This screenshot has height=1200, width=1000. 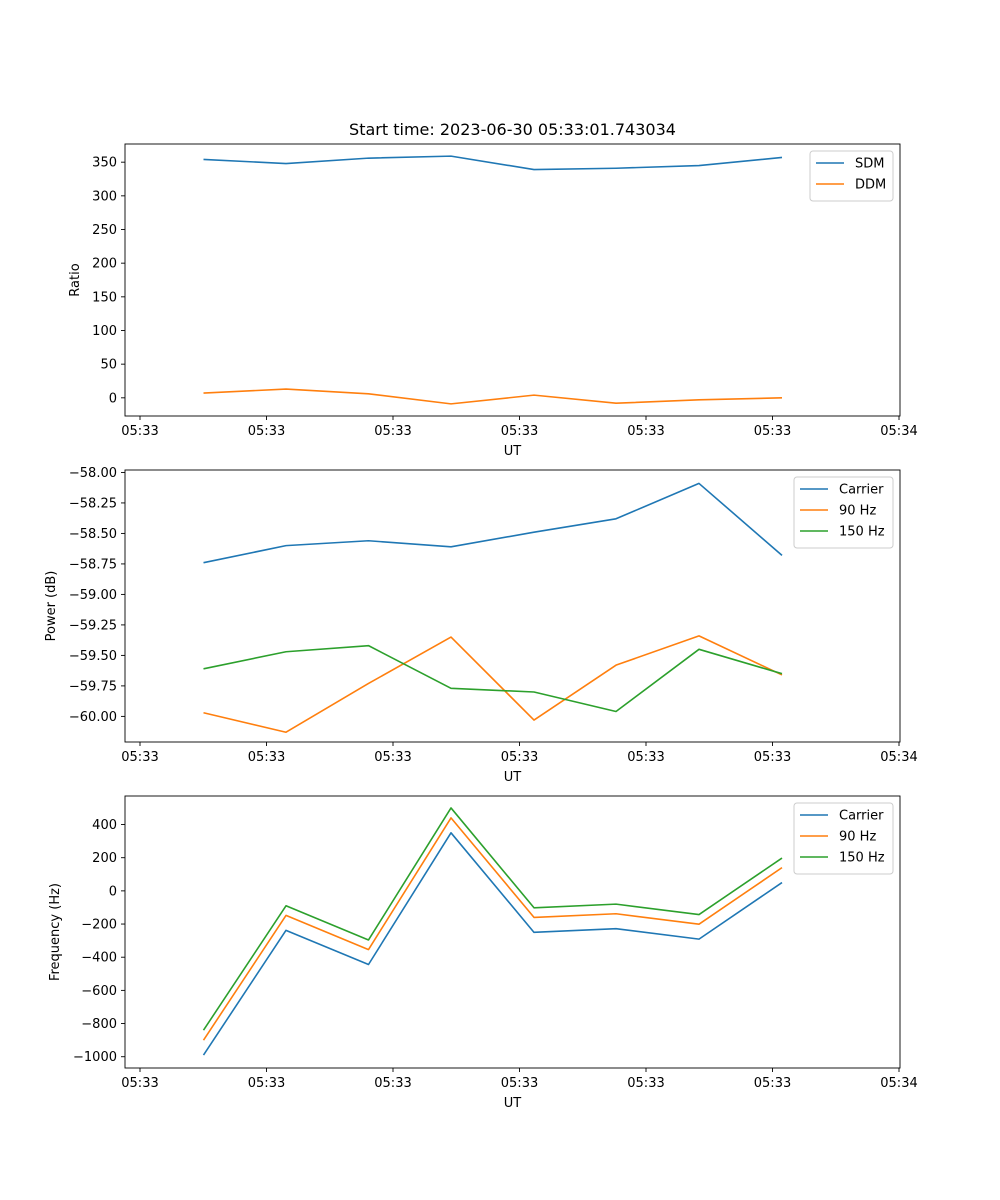 I want to click on y-axis-label: Power (dB), so click(x=51, y=606).